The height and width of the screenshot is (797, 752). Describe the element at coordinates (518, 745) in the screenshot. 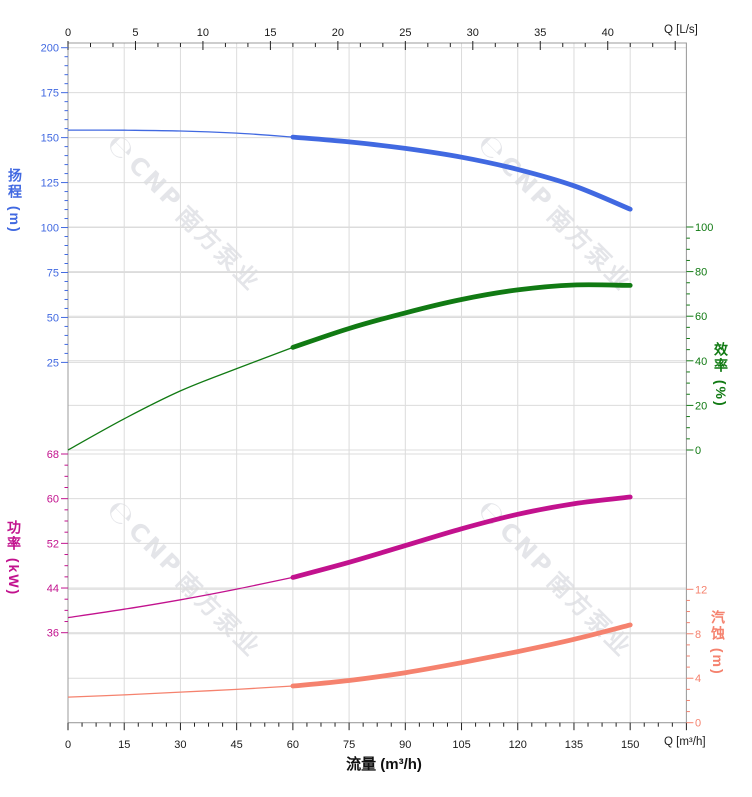

I see `tick-label: 120` at that location.